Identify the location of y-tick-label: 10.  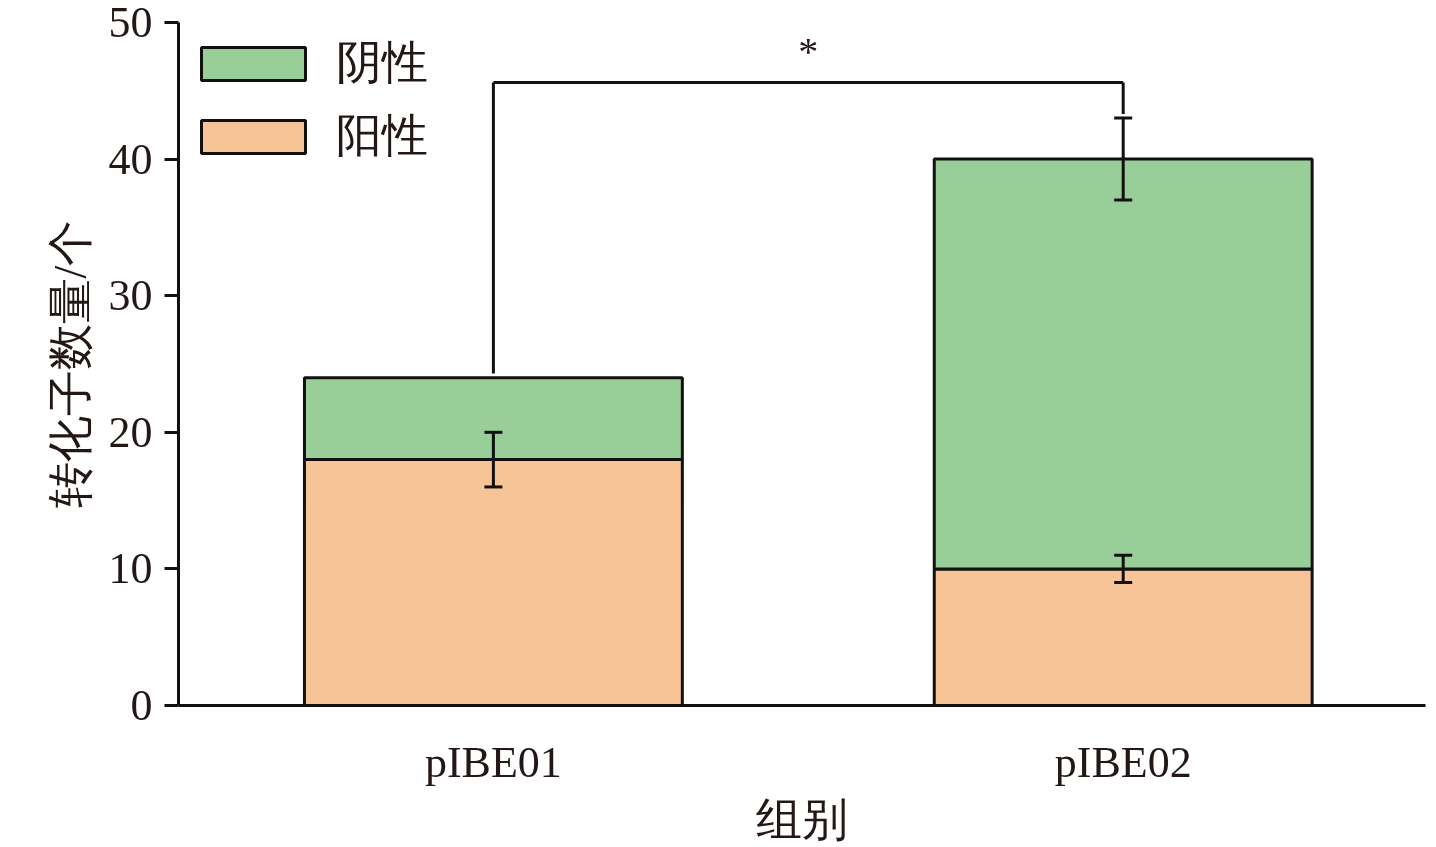
(130, 569).